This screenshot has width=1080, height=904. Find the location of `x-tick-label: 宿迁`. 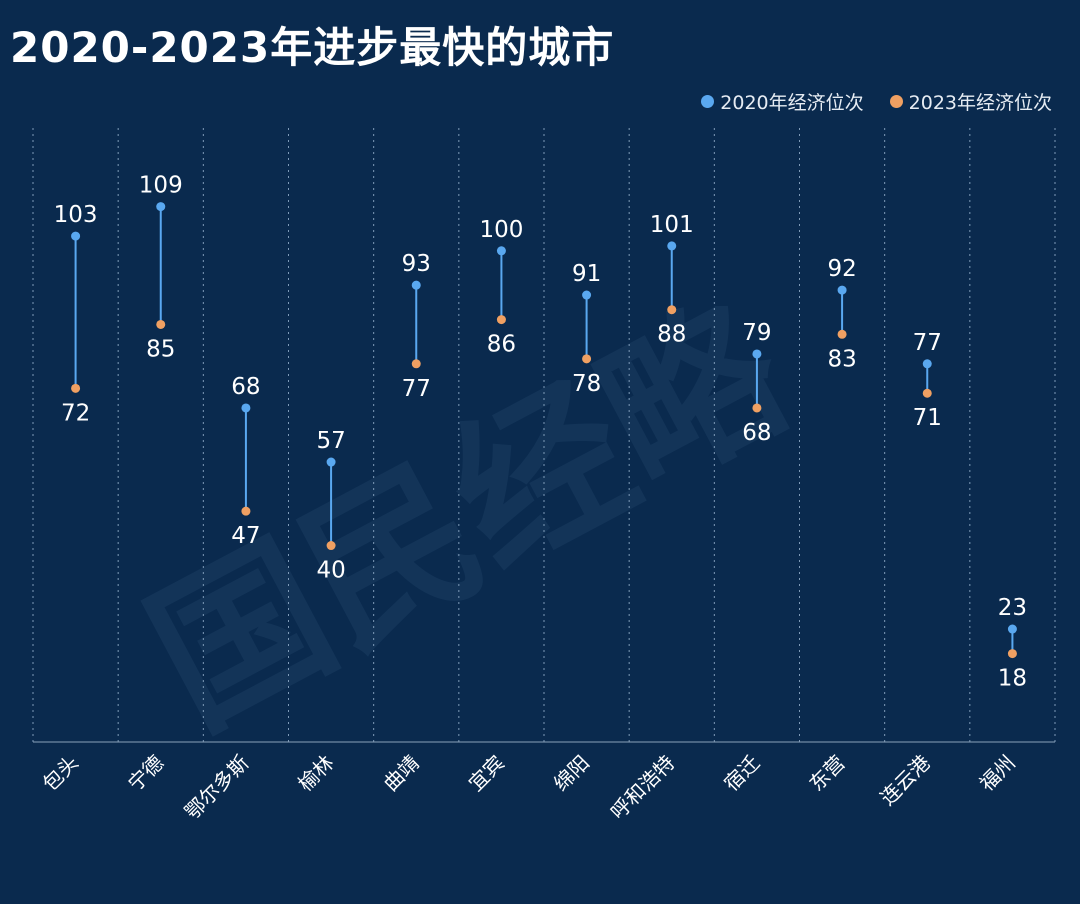

x-tick-label: 宿迁 is located at coordinates (741, 773).